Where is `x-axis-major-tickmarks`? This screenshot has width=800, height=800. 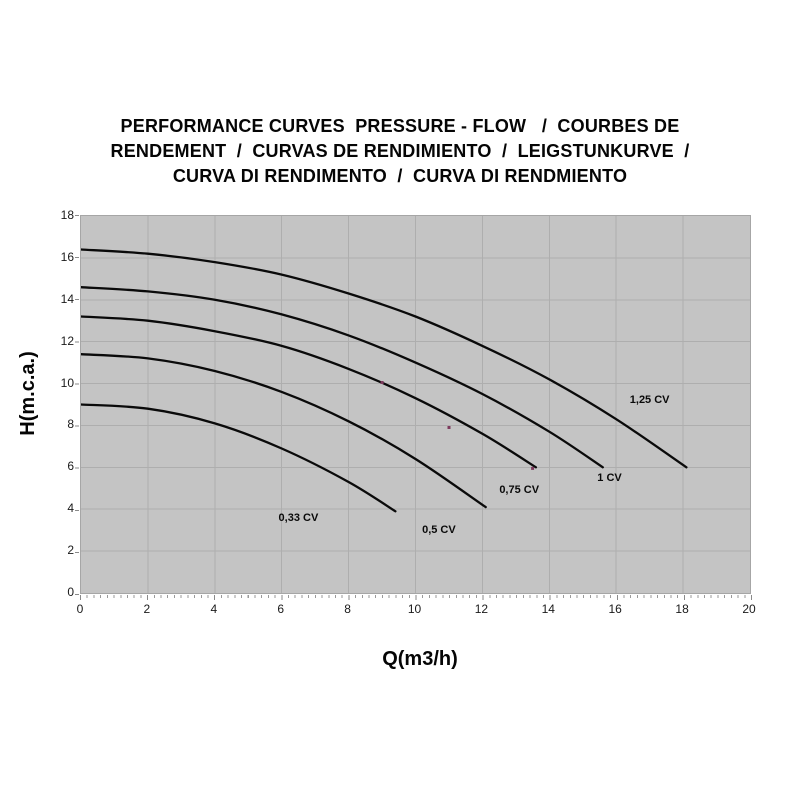
x-axis-major-tickmarks is located at coordinates (416, 597).